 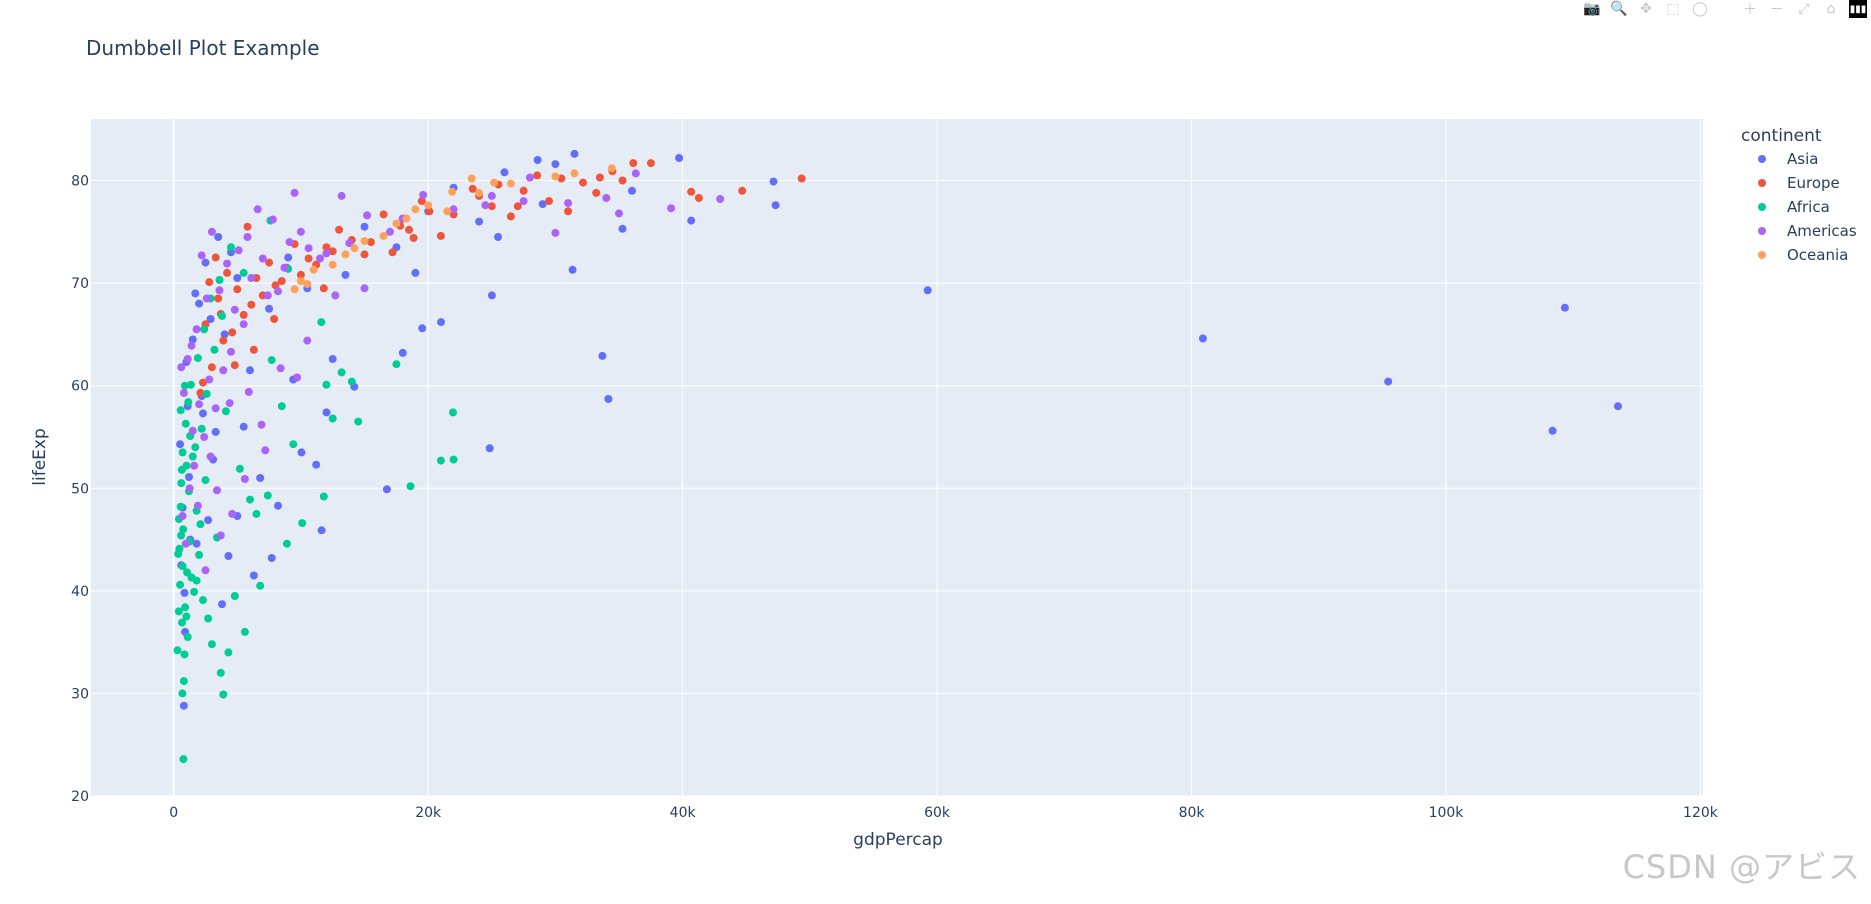 What do you see at coordinates (1762, 159) in the screenshot?
I see `legend-marker-asia` at bounding box center [1762, 159].